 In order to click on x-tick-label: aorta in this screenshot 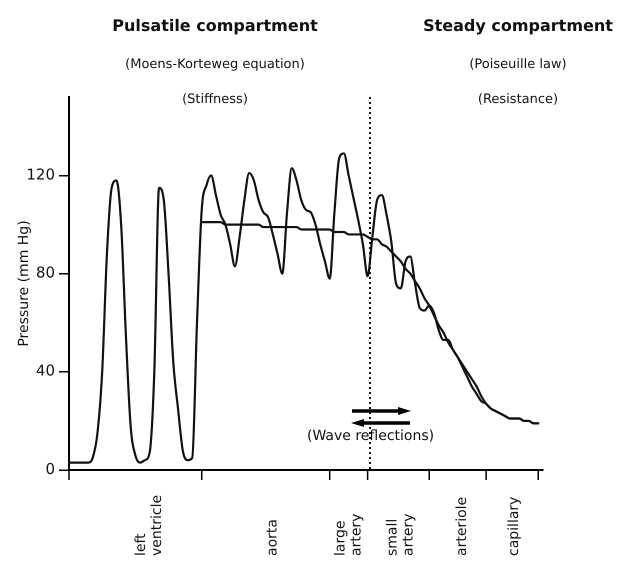, I will do `click(272, 537)`.